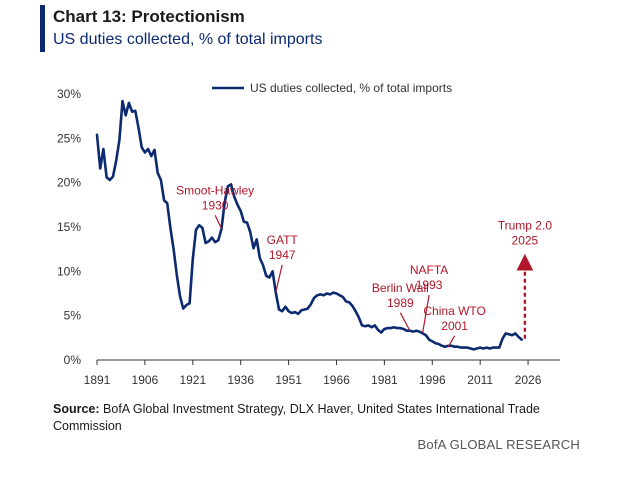  Describe the element at coordinates (192, 380) in the screenshot. I see `x-tick-label: 1921` at that location.